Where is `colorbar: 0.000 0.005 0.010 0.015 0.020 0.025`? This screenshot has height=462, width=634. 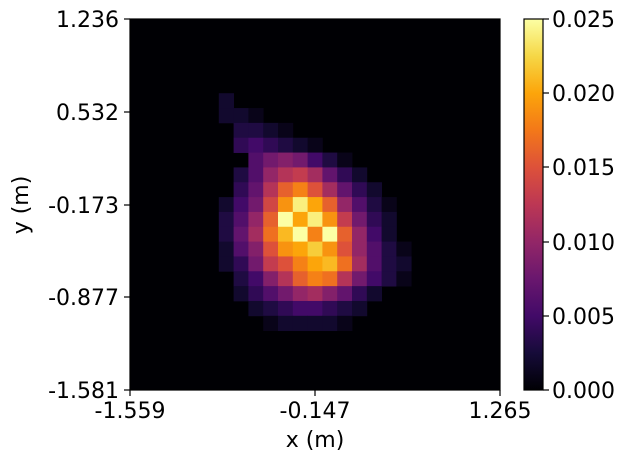 colorbar: 0.000 0.005 0.010 0.015 0.020 0.025 is located at coordinates (569, 206).